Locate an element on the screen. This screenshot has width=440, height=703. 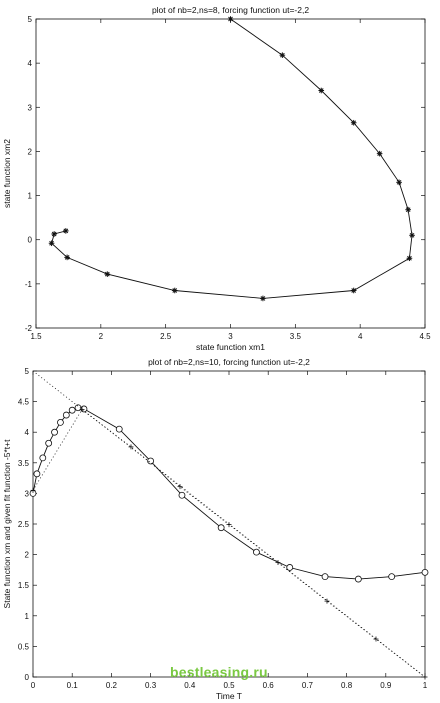
x-tick-label: 0.4 is located at coordinates (190, 685).